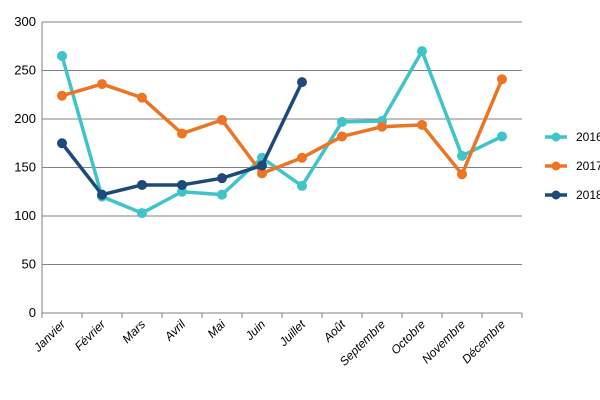 This screenshot has height=400, width=600. What do you see at coordinates (25, 215) in the screenshot?
I see `y-tick-label-100: 100` at bounding box center [25, 215].